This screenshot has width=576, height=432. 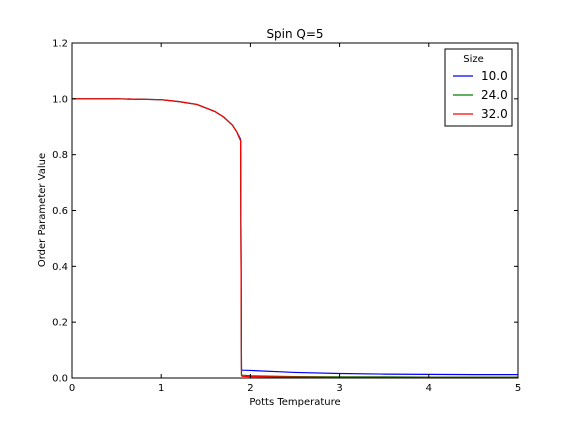 I want to click on x-tick-label: 4, so click(x=429, y=388).